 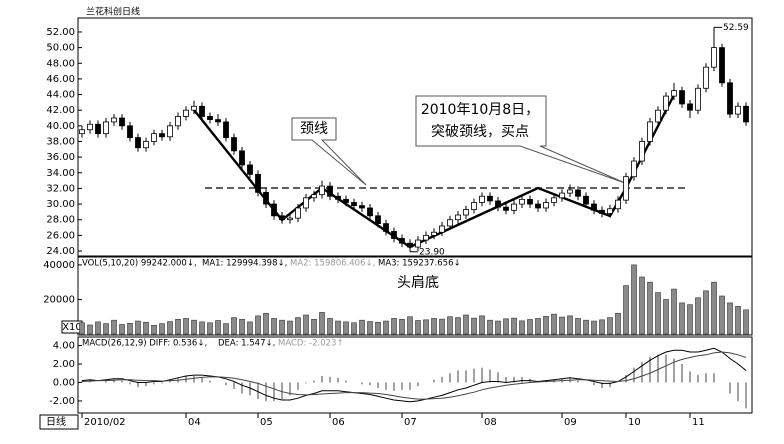 I want to click on macd-line, so click(x=414, y=375).